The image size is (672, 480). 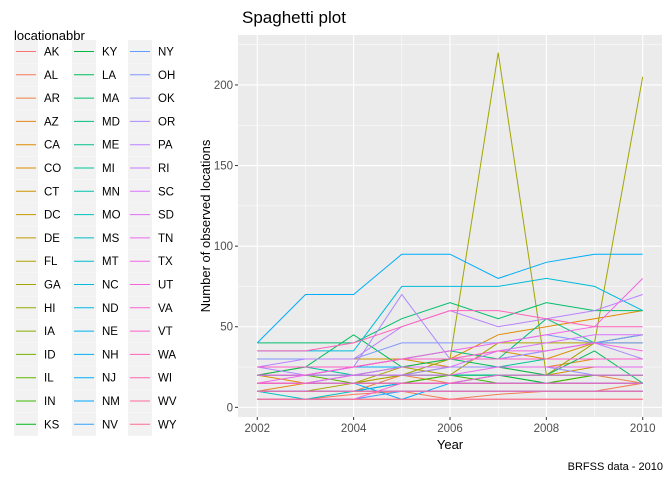 What do you see at coordinates (94, 378) in the screenshot?
I see `legend-item-nj: NJ` at bounding box center [94, 378].